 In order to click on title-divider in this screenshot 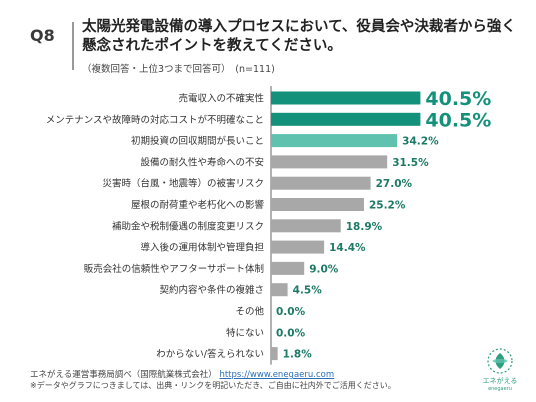, I will do `click(73, 46)`.